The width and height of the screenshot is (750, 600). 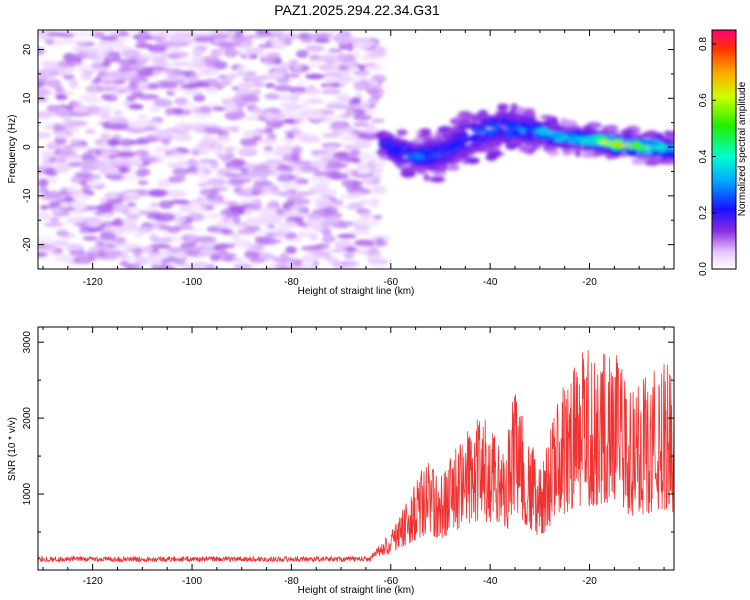 What do you see at coordinates (490, 282) in the screenshot?
I see `x-tick-label: -40` at bounding box center [490, 282].